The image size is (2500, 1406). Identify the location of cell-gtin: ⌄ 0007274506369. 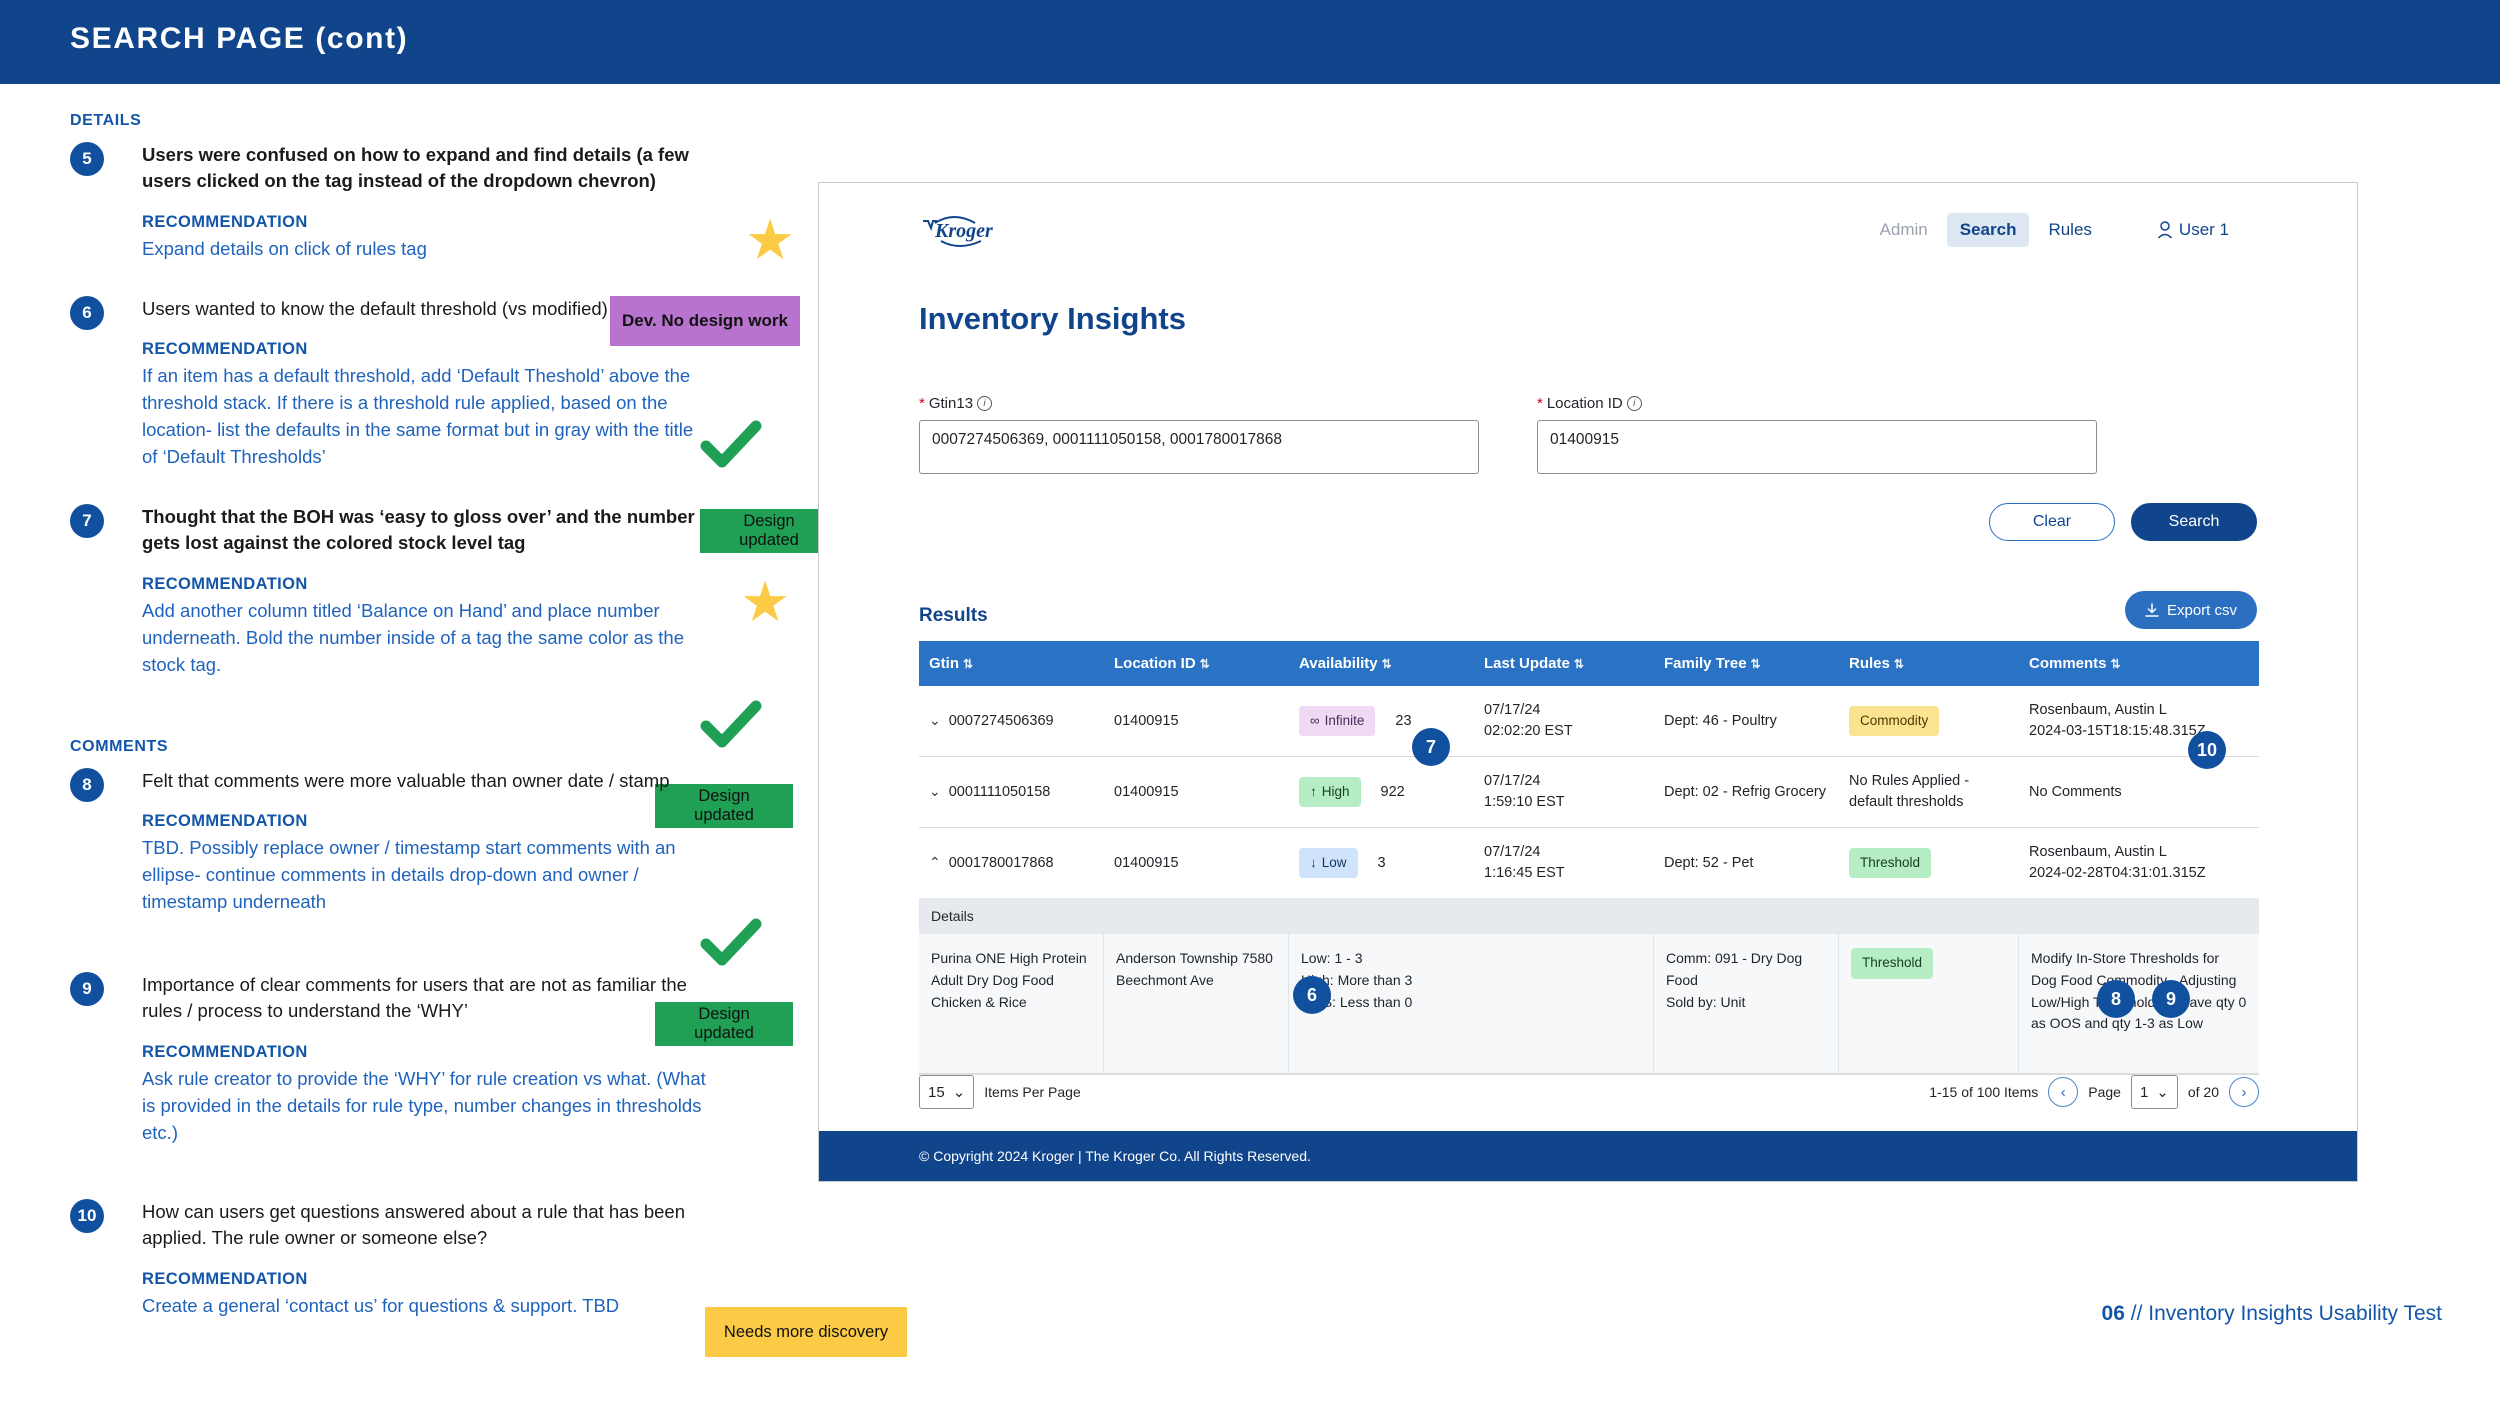
(1011, 722).